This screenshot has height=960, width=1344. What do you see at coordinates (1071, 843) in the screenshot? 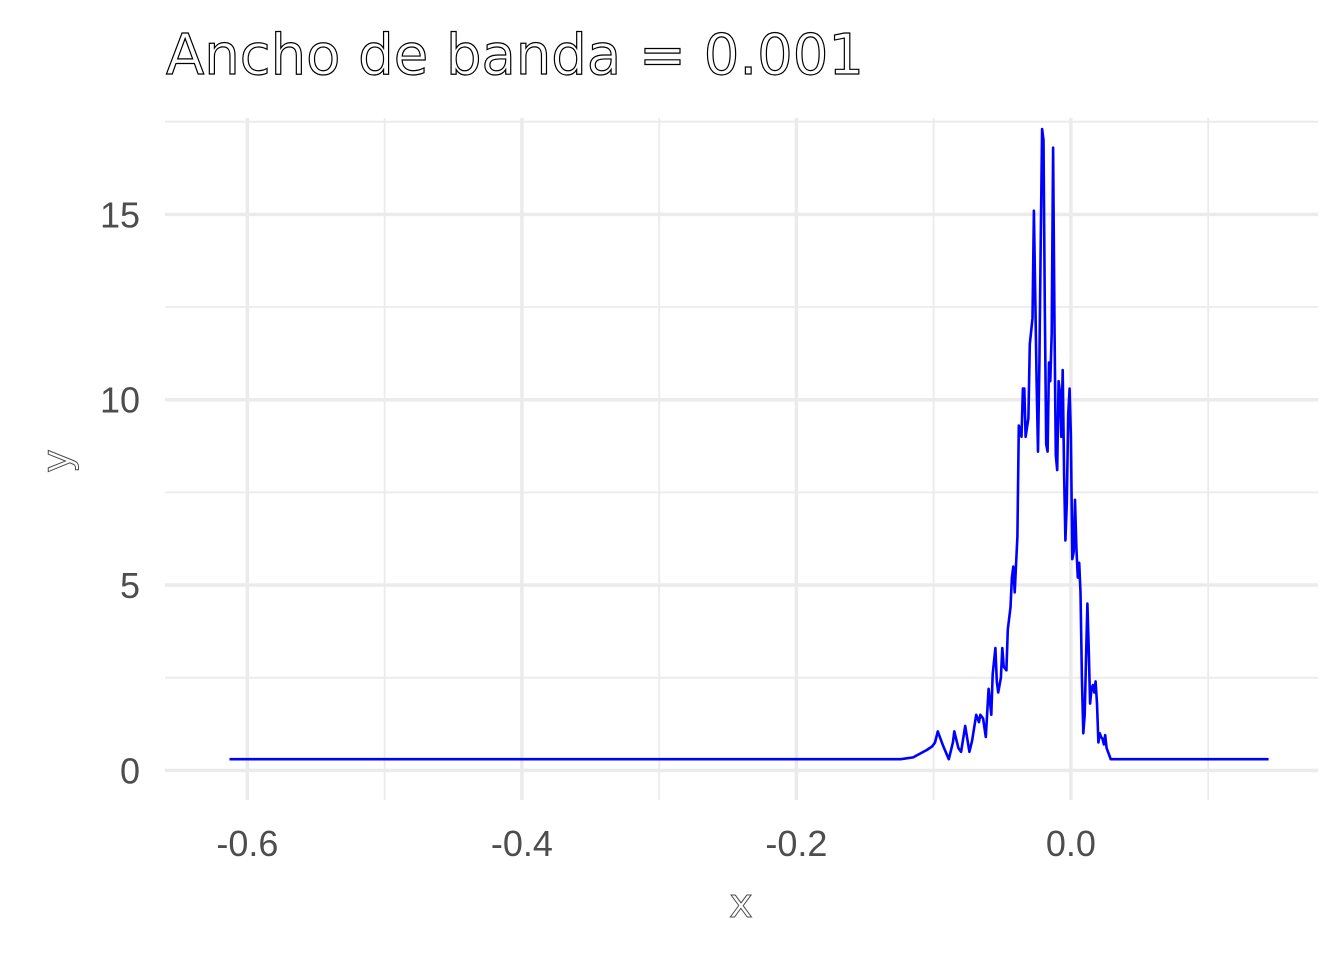
I see `x-tick-label: 0.0` at bounding box center [1071, 843].